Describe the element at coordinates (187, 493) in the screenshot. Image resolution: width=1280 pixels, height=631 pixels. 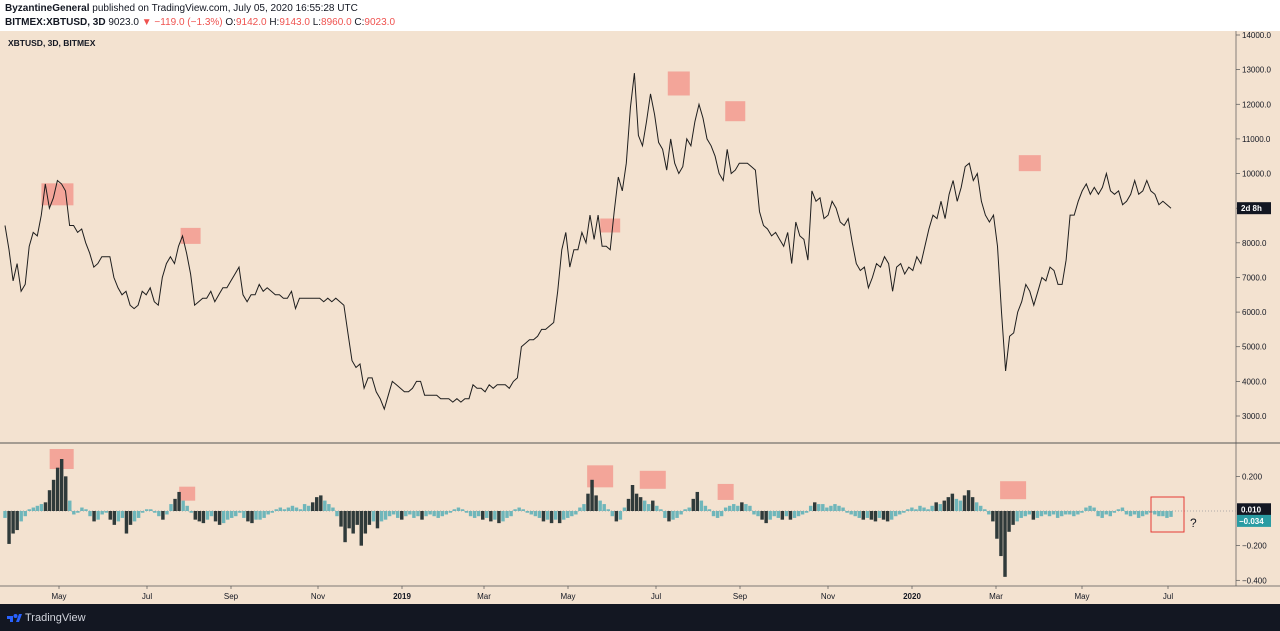
I see `osc-peak-highlight` at that location.